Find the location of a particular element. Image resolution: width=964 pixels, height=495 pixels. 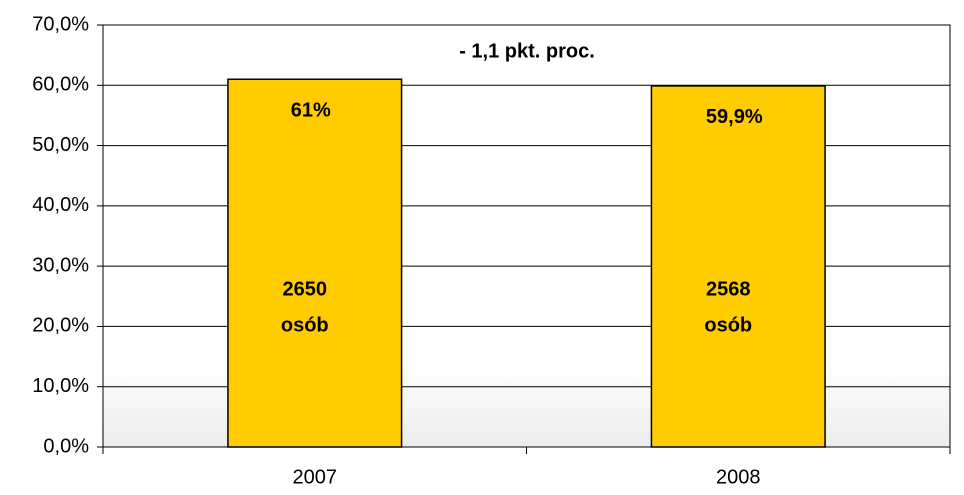

x-tick-label: 2007 is located at coordinates (315, 477).